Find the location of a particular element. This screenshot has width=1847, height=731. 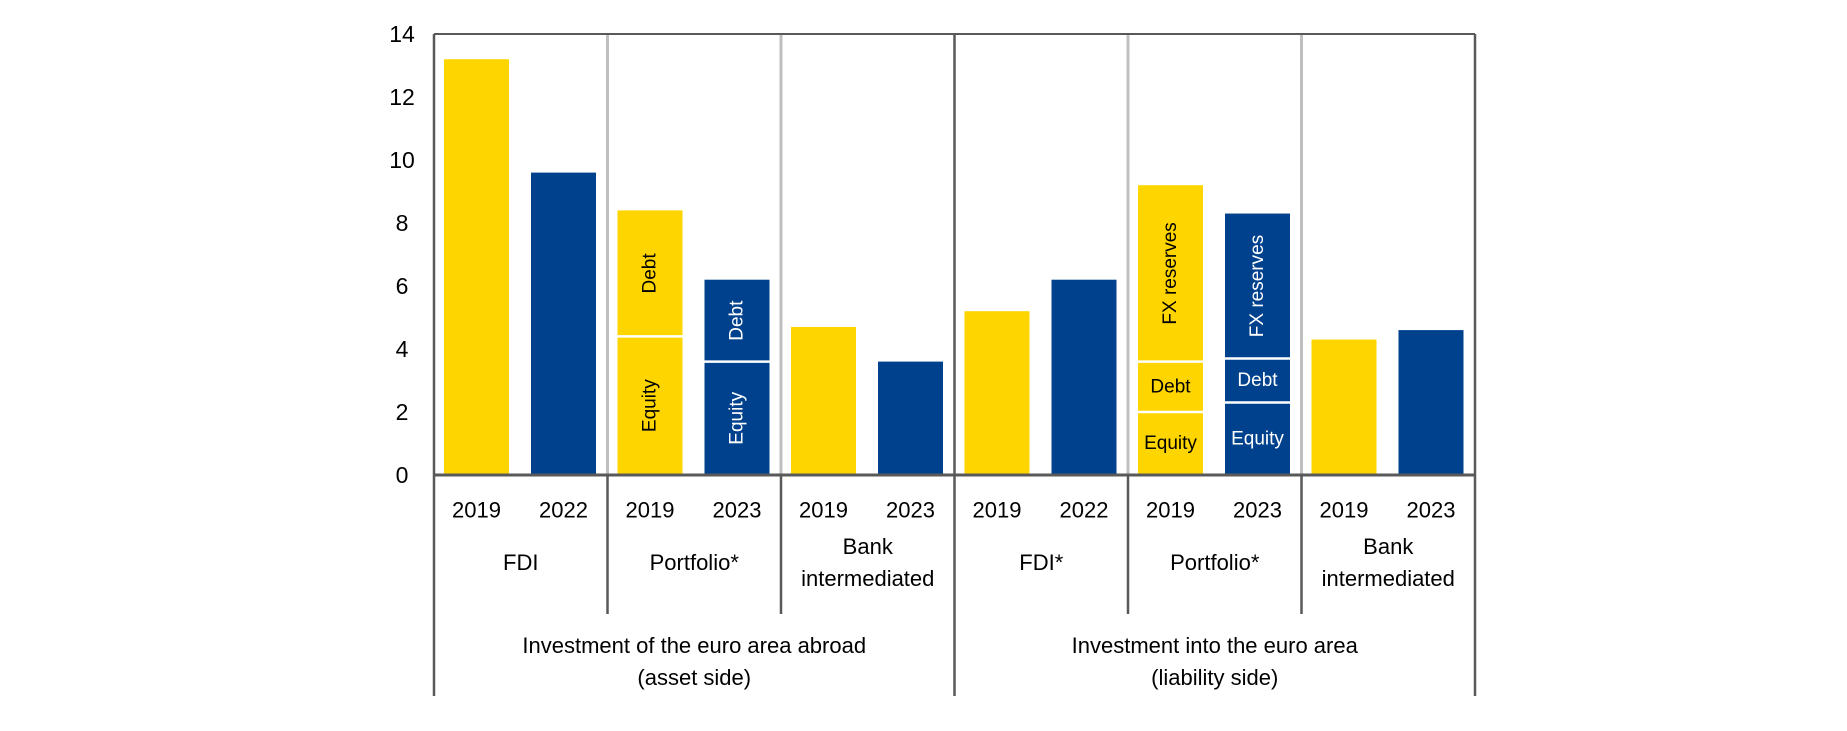

y-tick-label: 0 is located at coordinates (402, 475).